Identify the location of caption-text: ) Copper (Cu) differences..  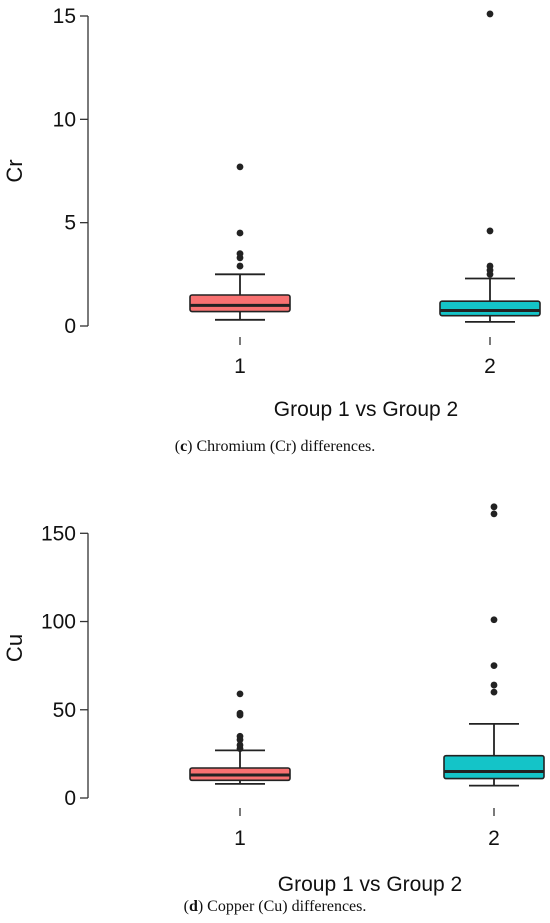
(282, 906).